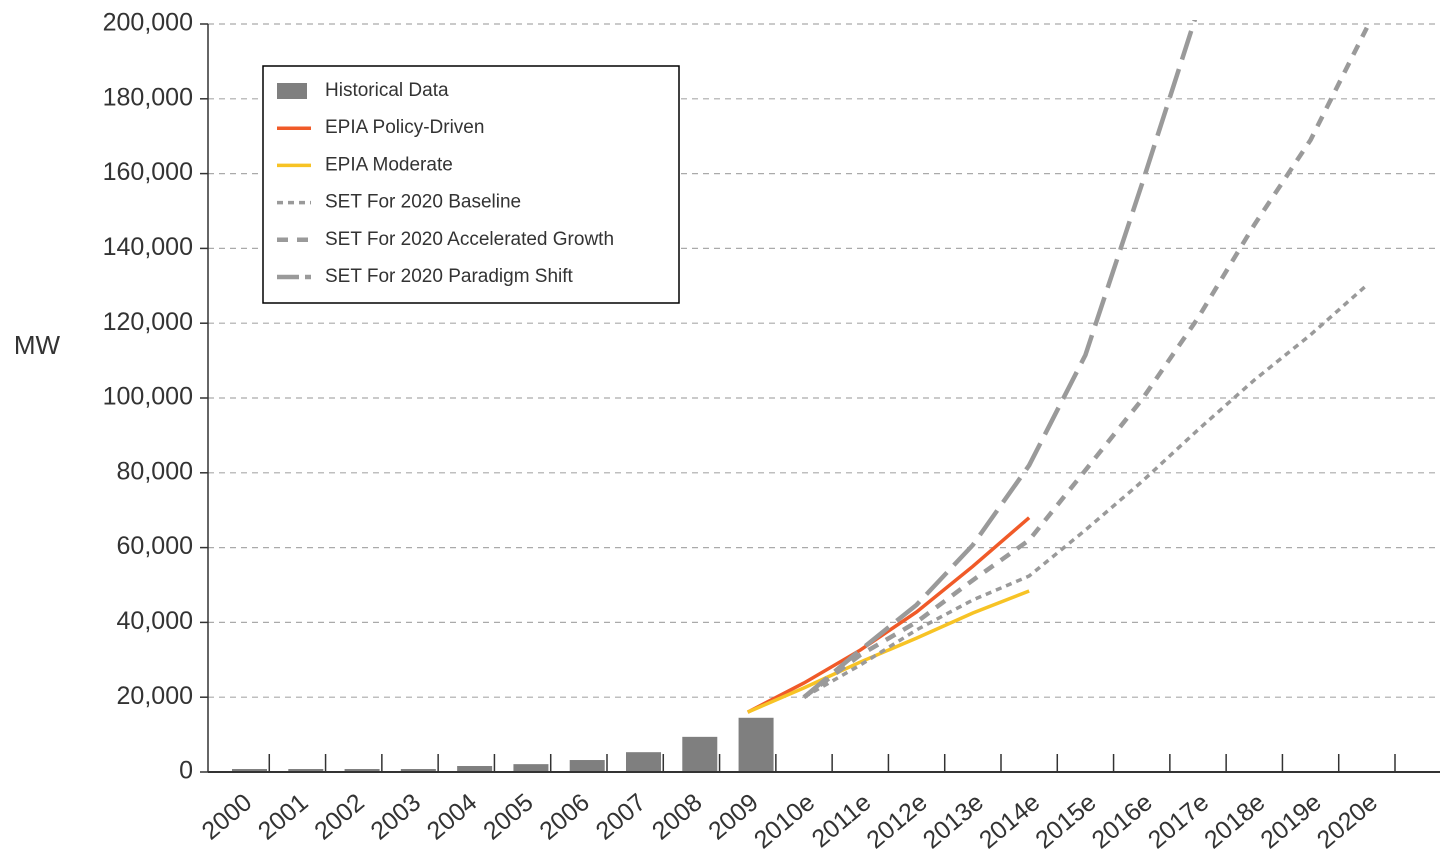 Image resolution: width=1443 pixels, height=863 pixels. What do you see at coordinates (148, 97) in the screenshot?
I see `y-tick-label: 180,000` at bounding box center [148, 97].